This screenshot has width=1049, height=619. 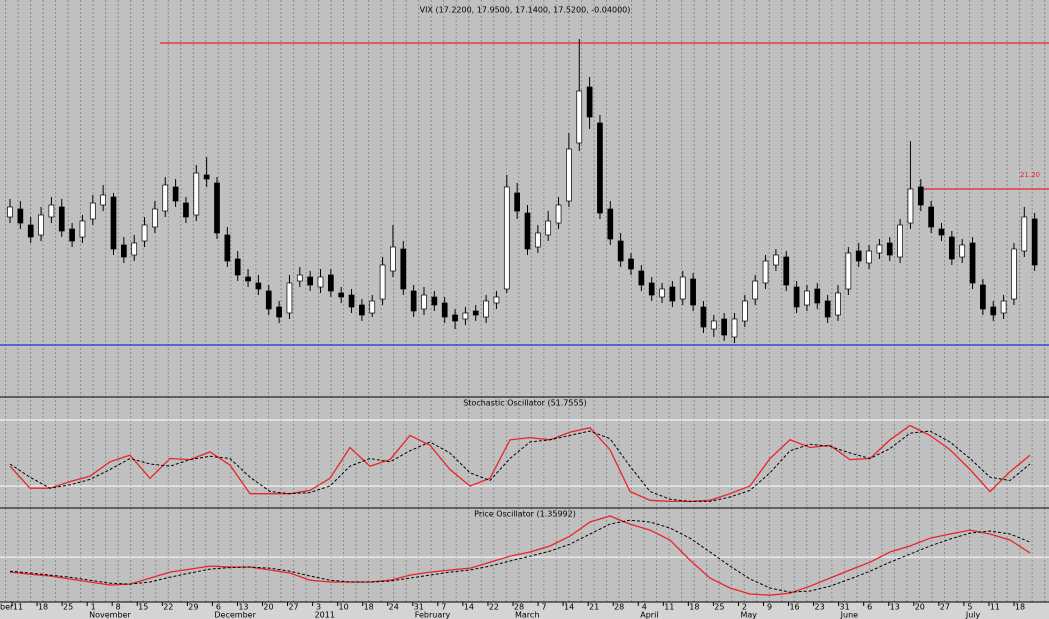 What do you see at coordinates (1030, 175) in the screenshot?
I see `reference-label: 21.20` at bounding box center [1030, 175].